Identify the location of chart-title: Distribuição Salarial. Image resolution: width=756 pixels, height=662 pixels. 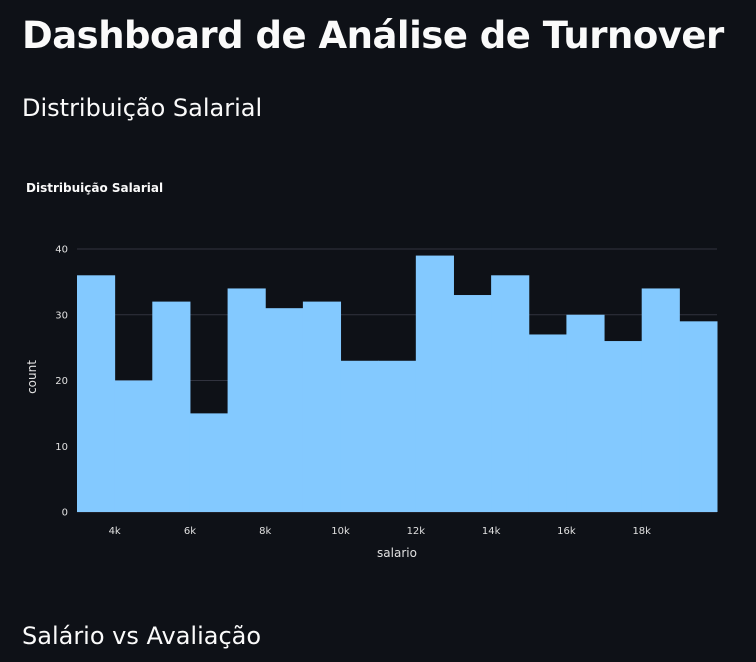
(94, 188).